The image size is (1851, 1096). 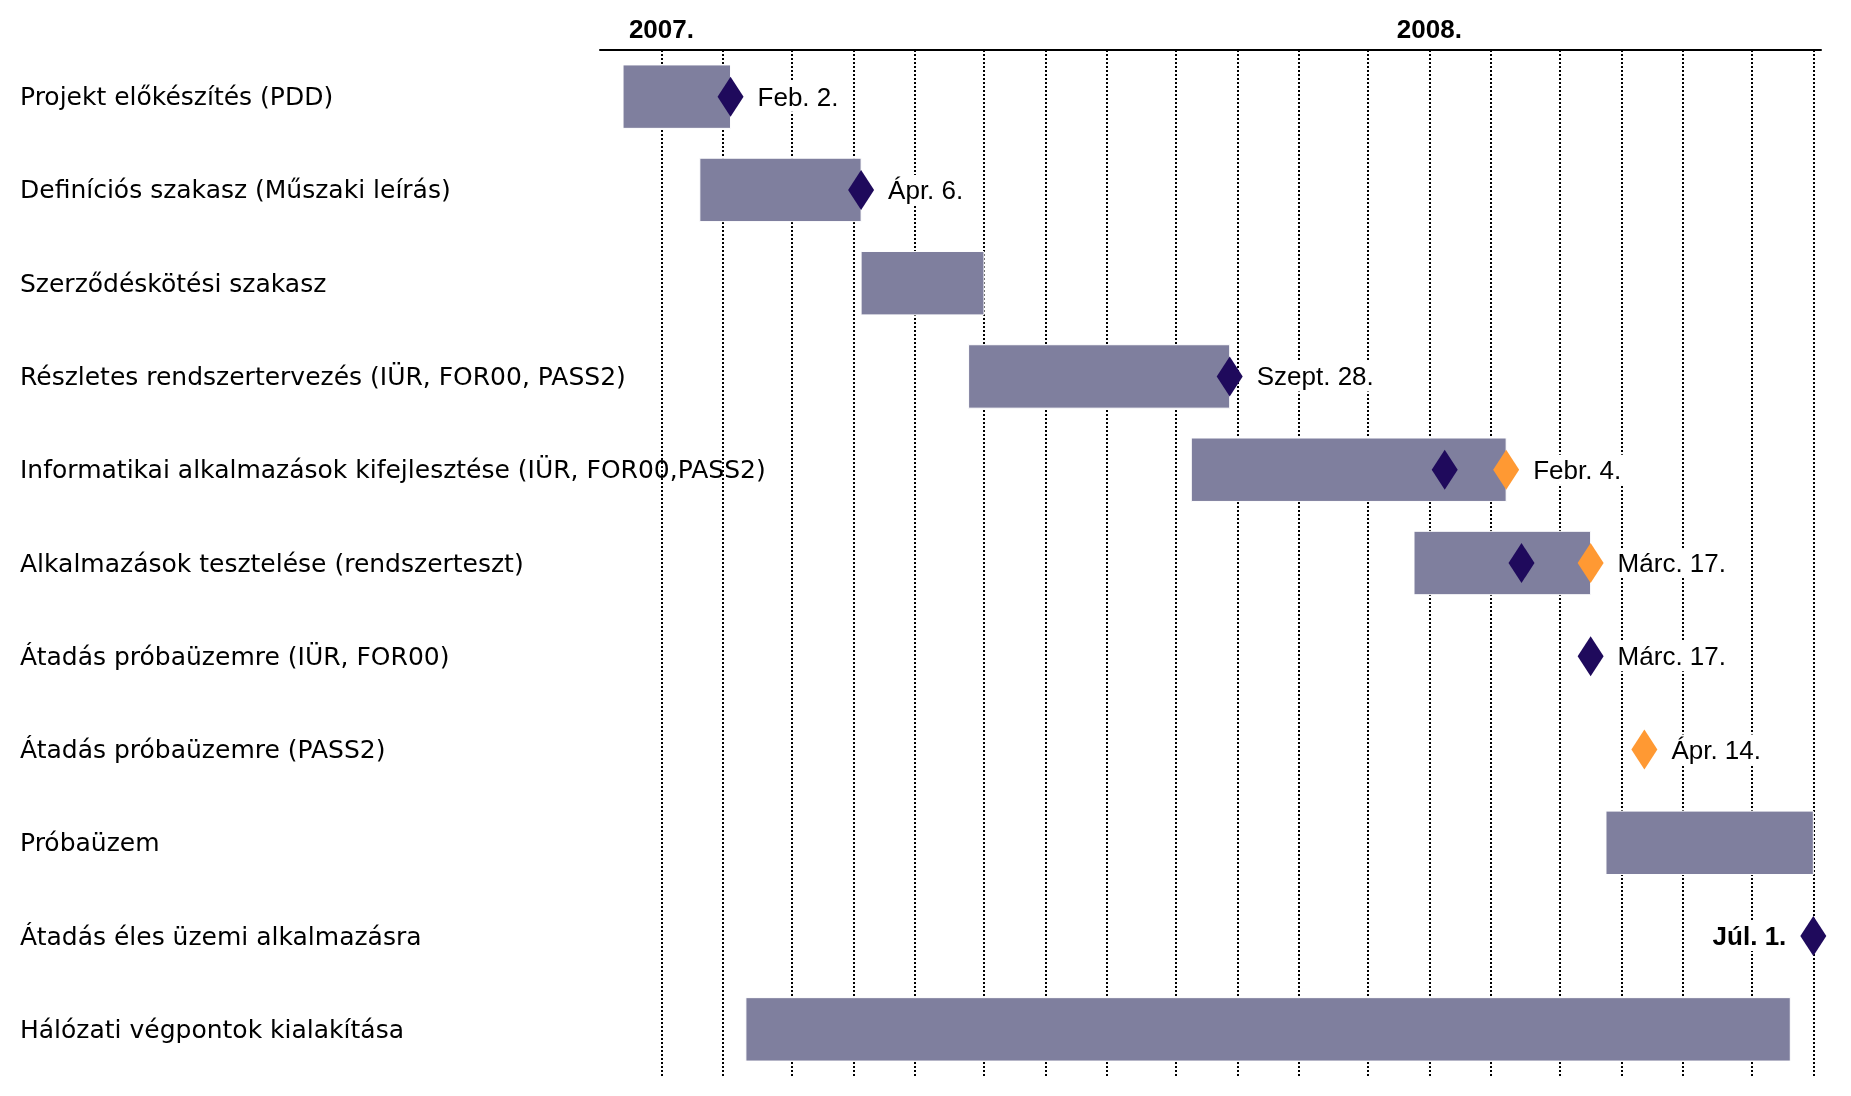 What do you see at coordinates (177, 97) in the screenshot?
I see `y-tick-label: Projekt előkészítés (PDD)` at bounding box center [177, 97].